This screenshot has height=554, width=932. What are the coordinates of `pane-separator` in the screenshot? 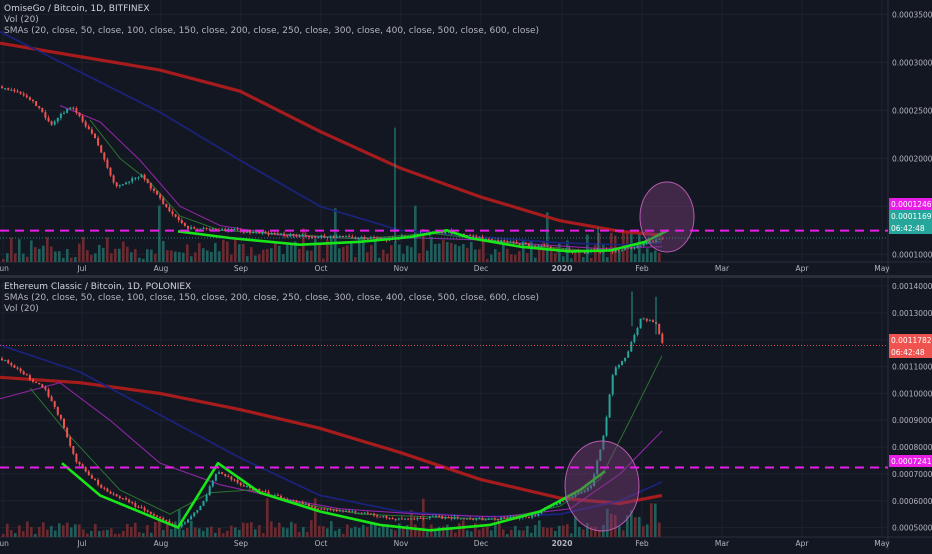 It's located at (466, 276).